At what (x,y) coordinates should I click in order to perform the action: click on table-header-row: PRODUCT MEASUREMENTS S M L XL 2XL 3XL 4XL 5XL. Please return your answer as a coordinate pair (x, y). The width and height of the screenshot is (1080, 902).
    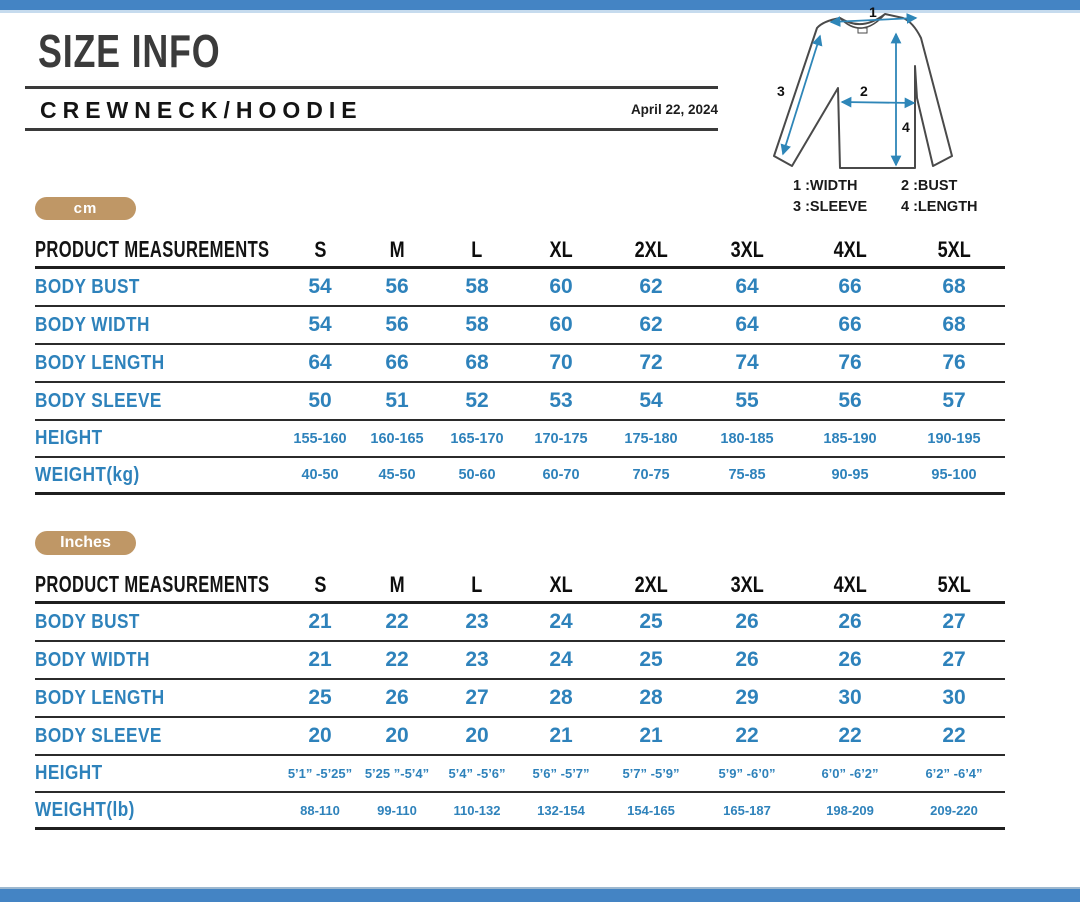
    Looking at the image, I should click on (520, 251).